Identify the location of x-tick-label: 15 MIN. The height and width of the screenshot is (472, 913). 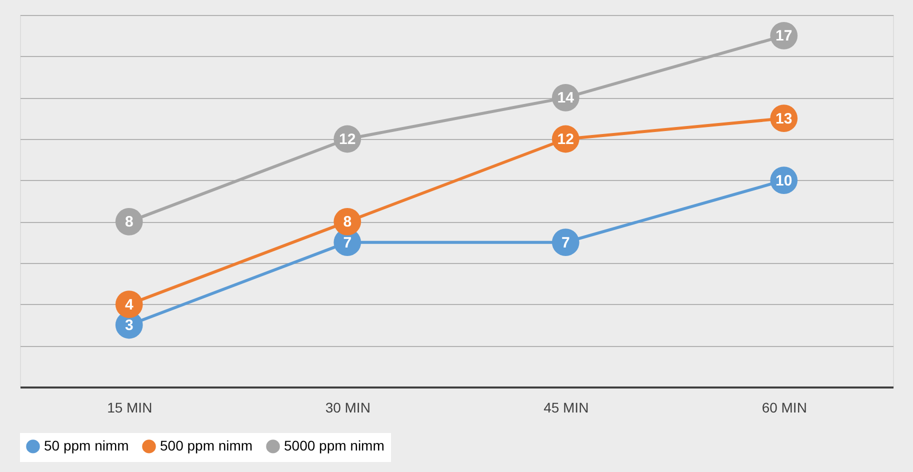
(129, 408).